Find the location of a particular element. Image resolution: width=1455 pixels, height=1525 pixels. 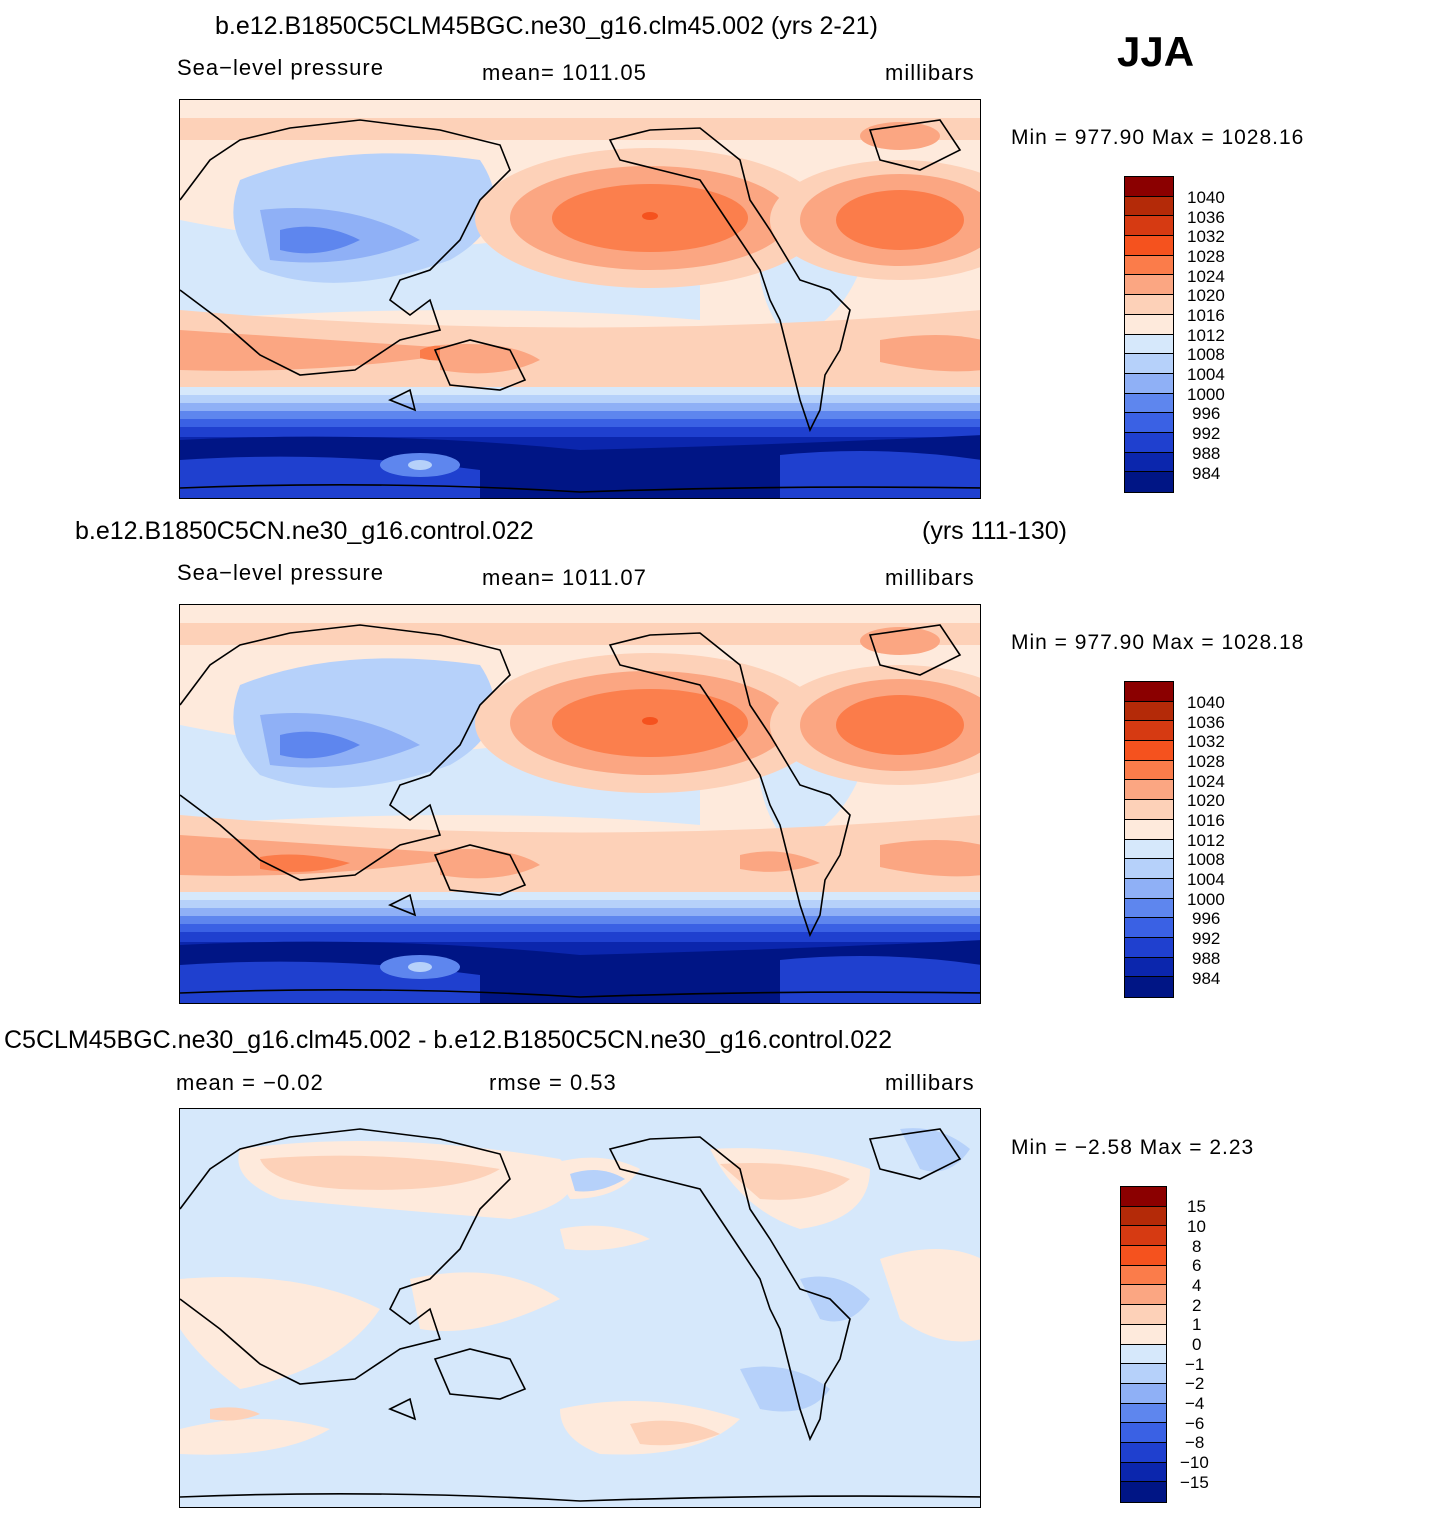

colorbar-label: 1 is located at coordinates (1197, 1324).